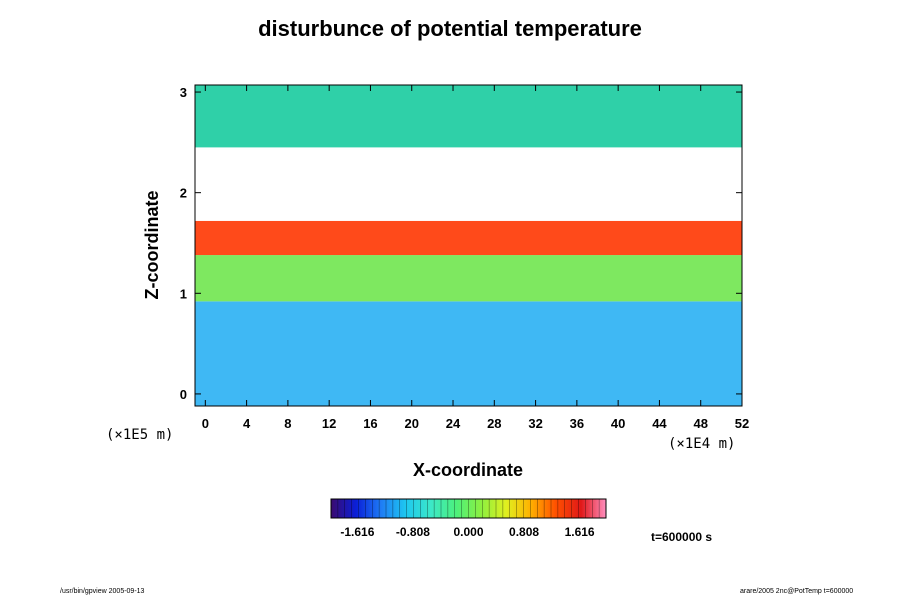  What do you see at coordinates (524, 532) in the screenshot?
I see `colorbar-tick-label: 0.808` at bounding box center [524, 532].